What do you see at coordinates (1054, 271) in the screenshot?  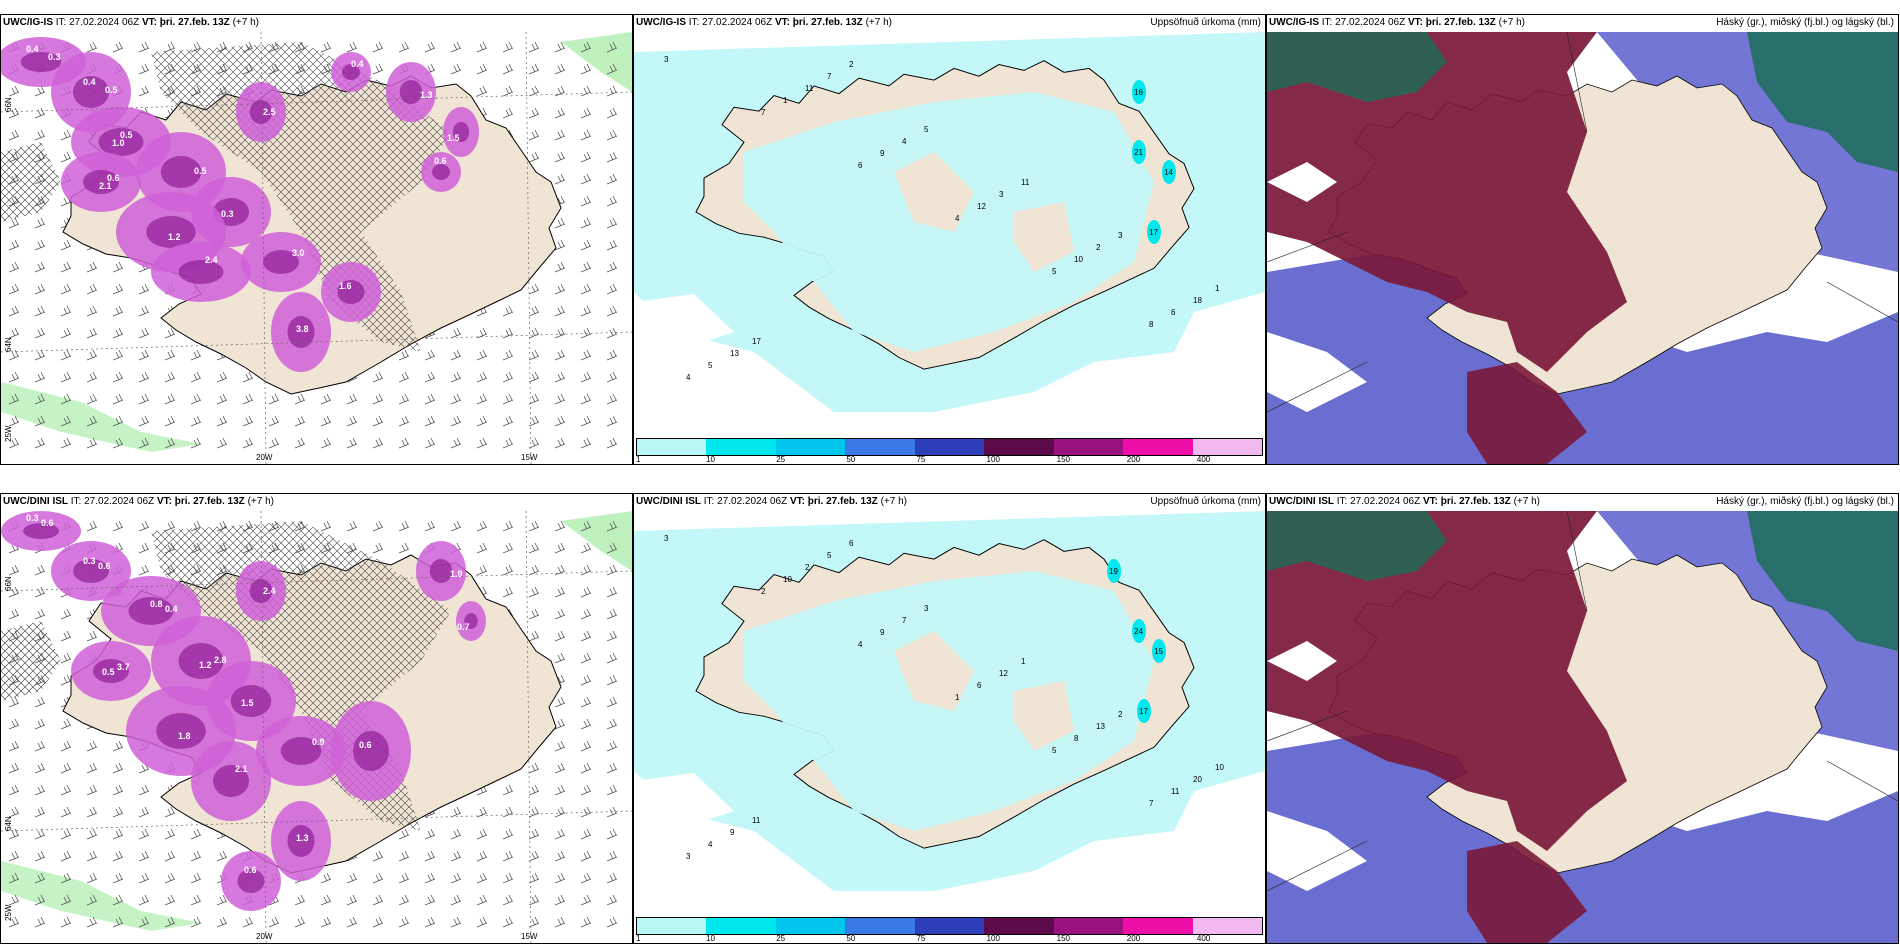 I see `precip-value-label: 5` at bounding box center [1054, 271].